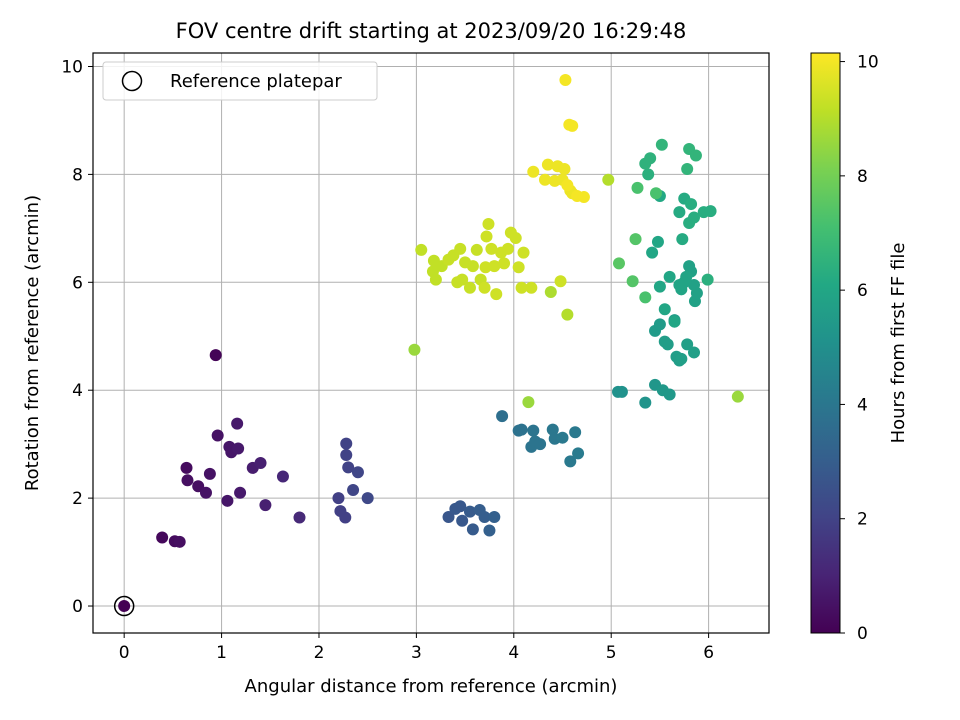 The image size is (960, 720). Describe the element at coordinates (708, 653) in the screenshot. I see `x-tick-label: 6` at that location.